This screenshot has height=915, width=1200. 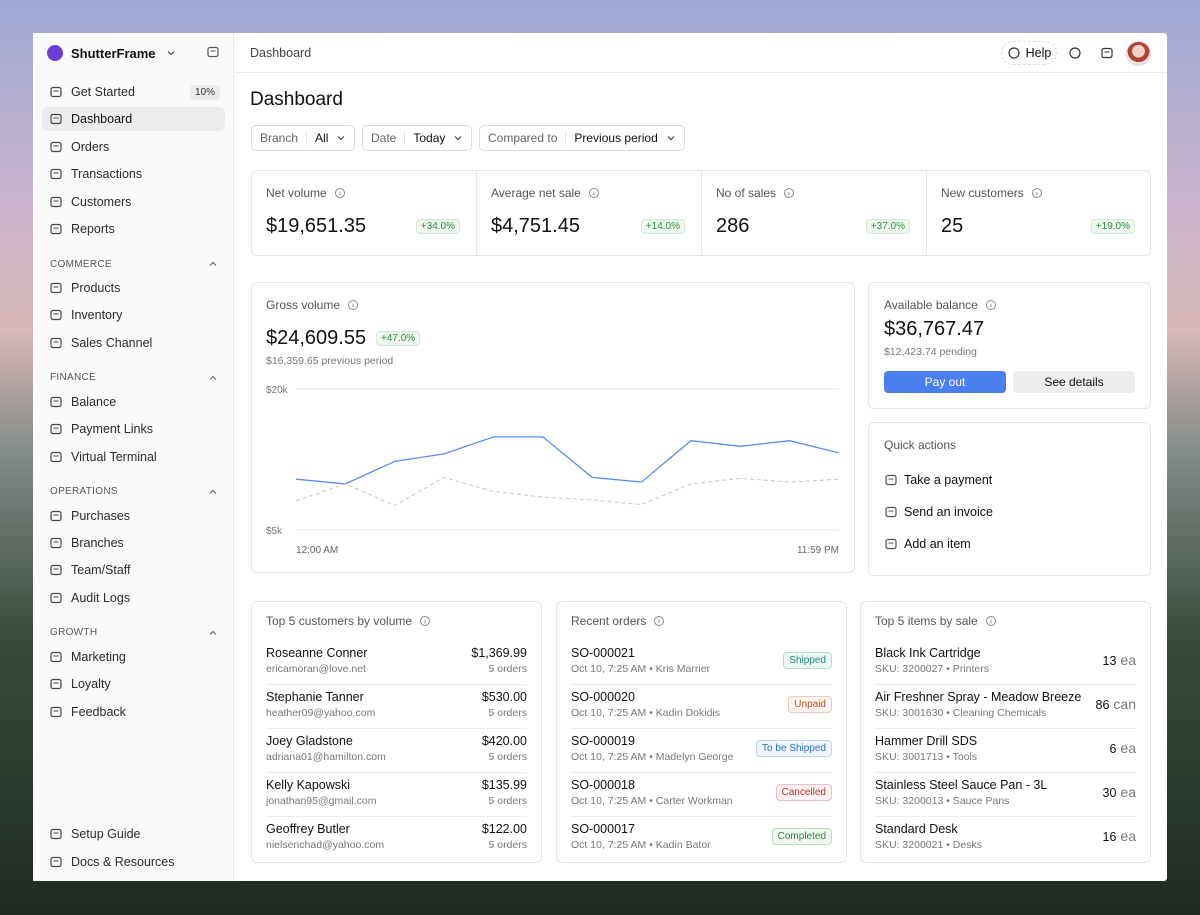 What do you see at coordinates (214, 53) in the screenshot?
I see `sidebar-toggle` at bounding box center [214, 53].